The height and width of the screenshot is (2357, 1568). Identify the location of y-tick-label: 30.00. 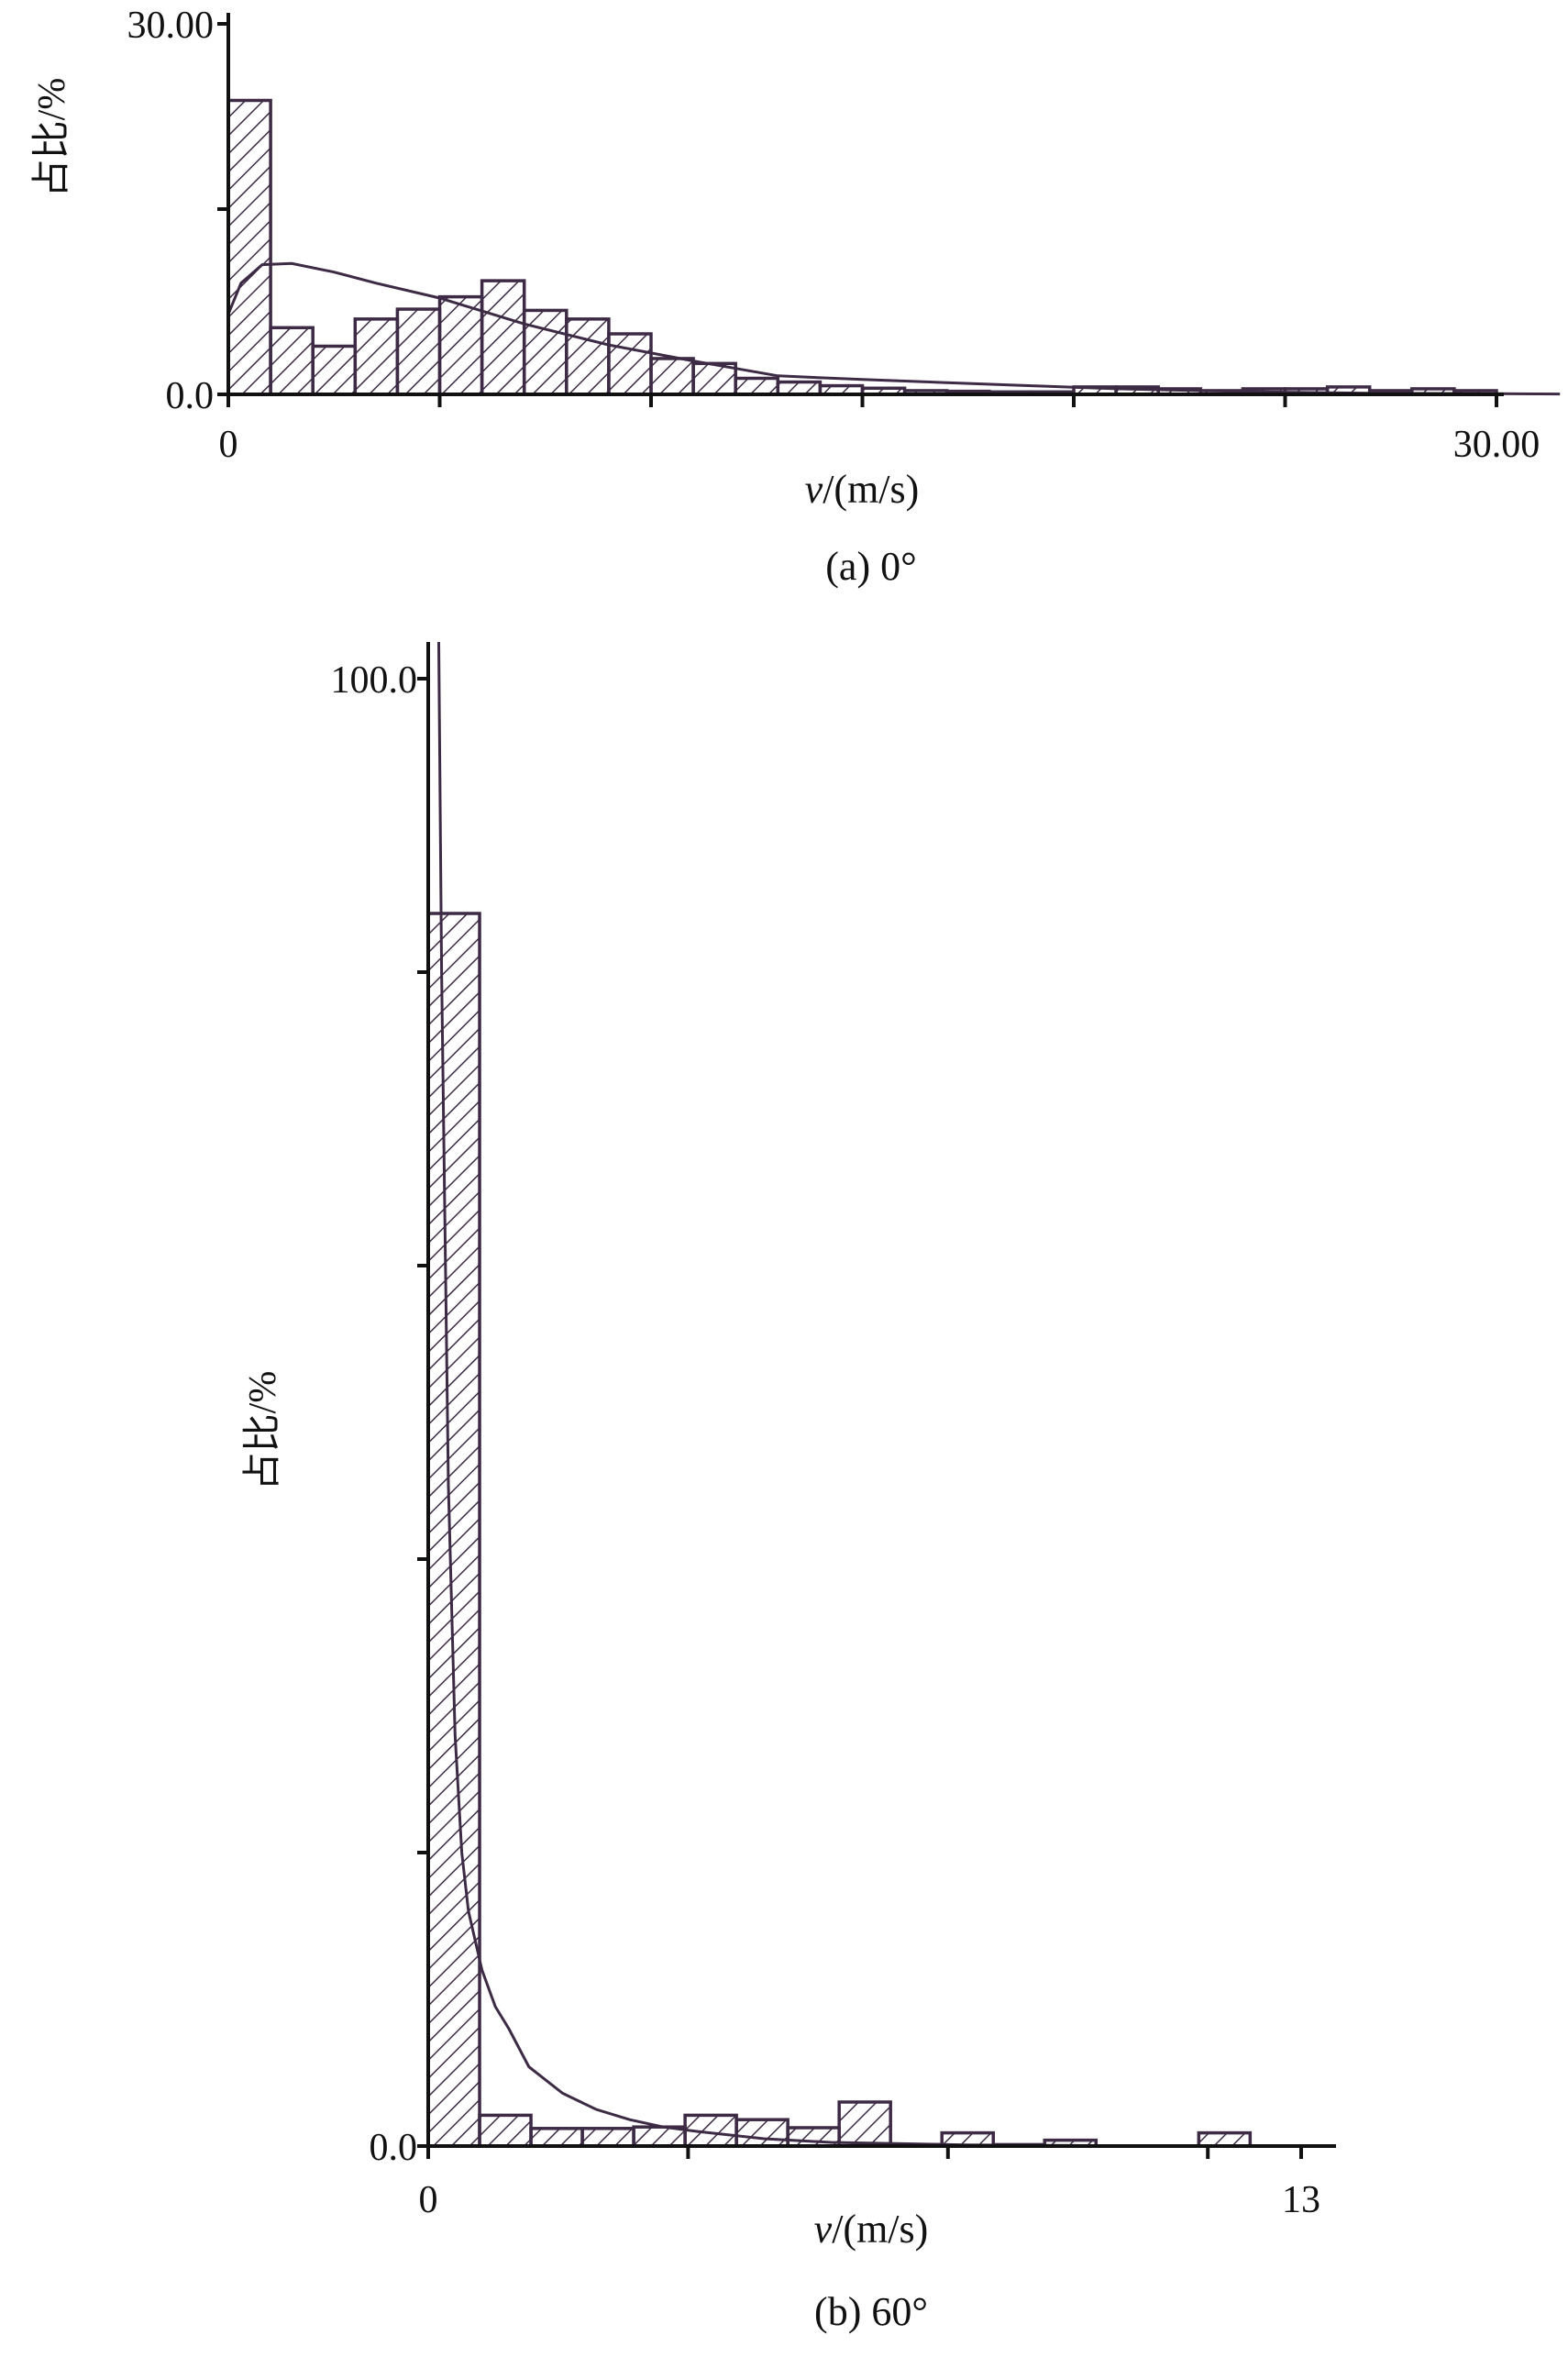
(171, 26).